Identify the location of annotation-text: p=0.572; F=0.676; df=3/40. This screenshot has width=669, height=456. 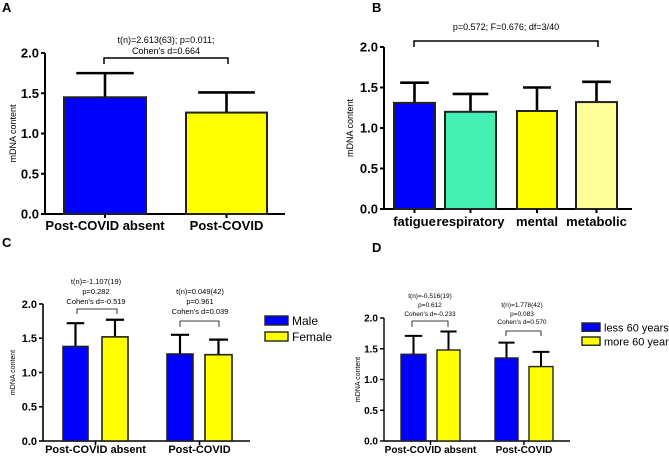
(506, 27).